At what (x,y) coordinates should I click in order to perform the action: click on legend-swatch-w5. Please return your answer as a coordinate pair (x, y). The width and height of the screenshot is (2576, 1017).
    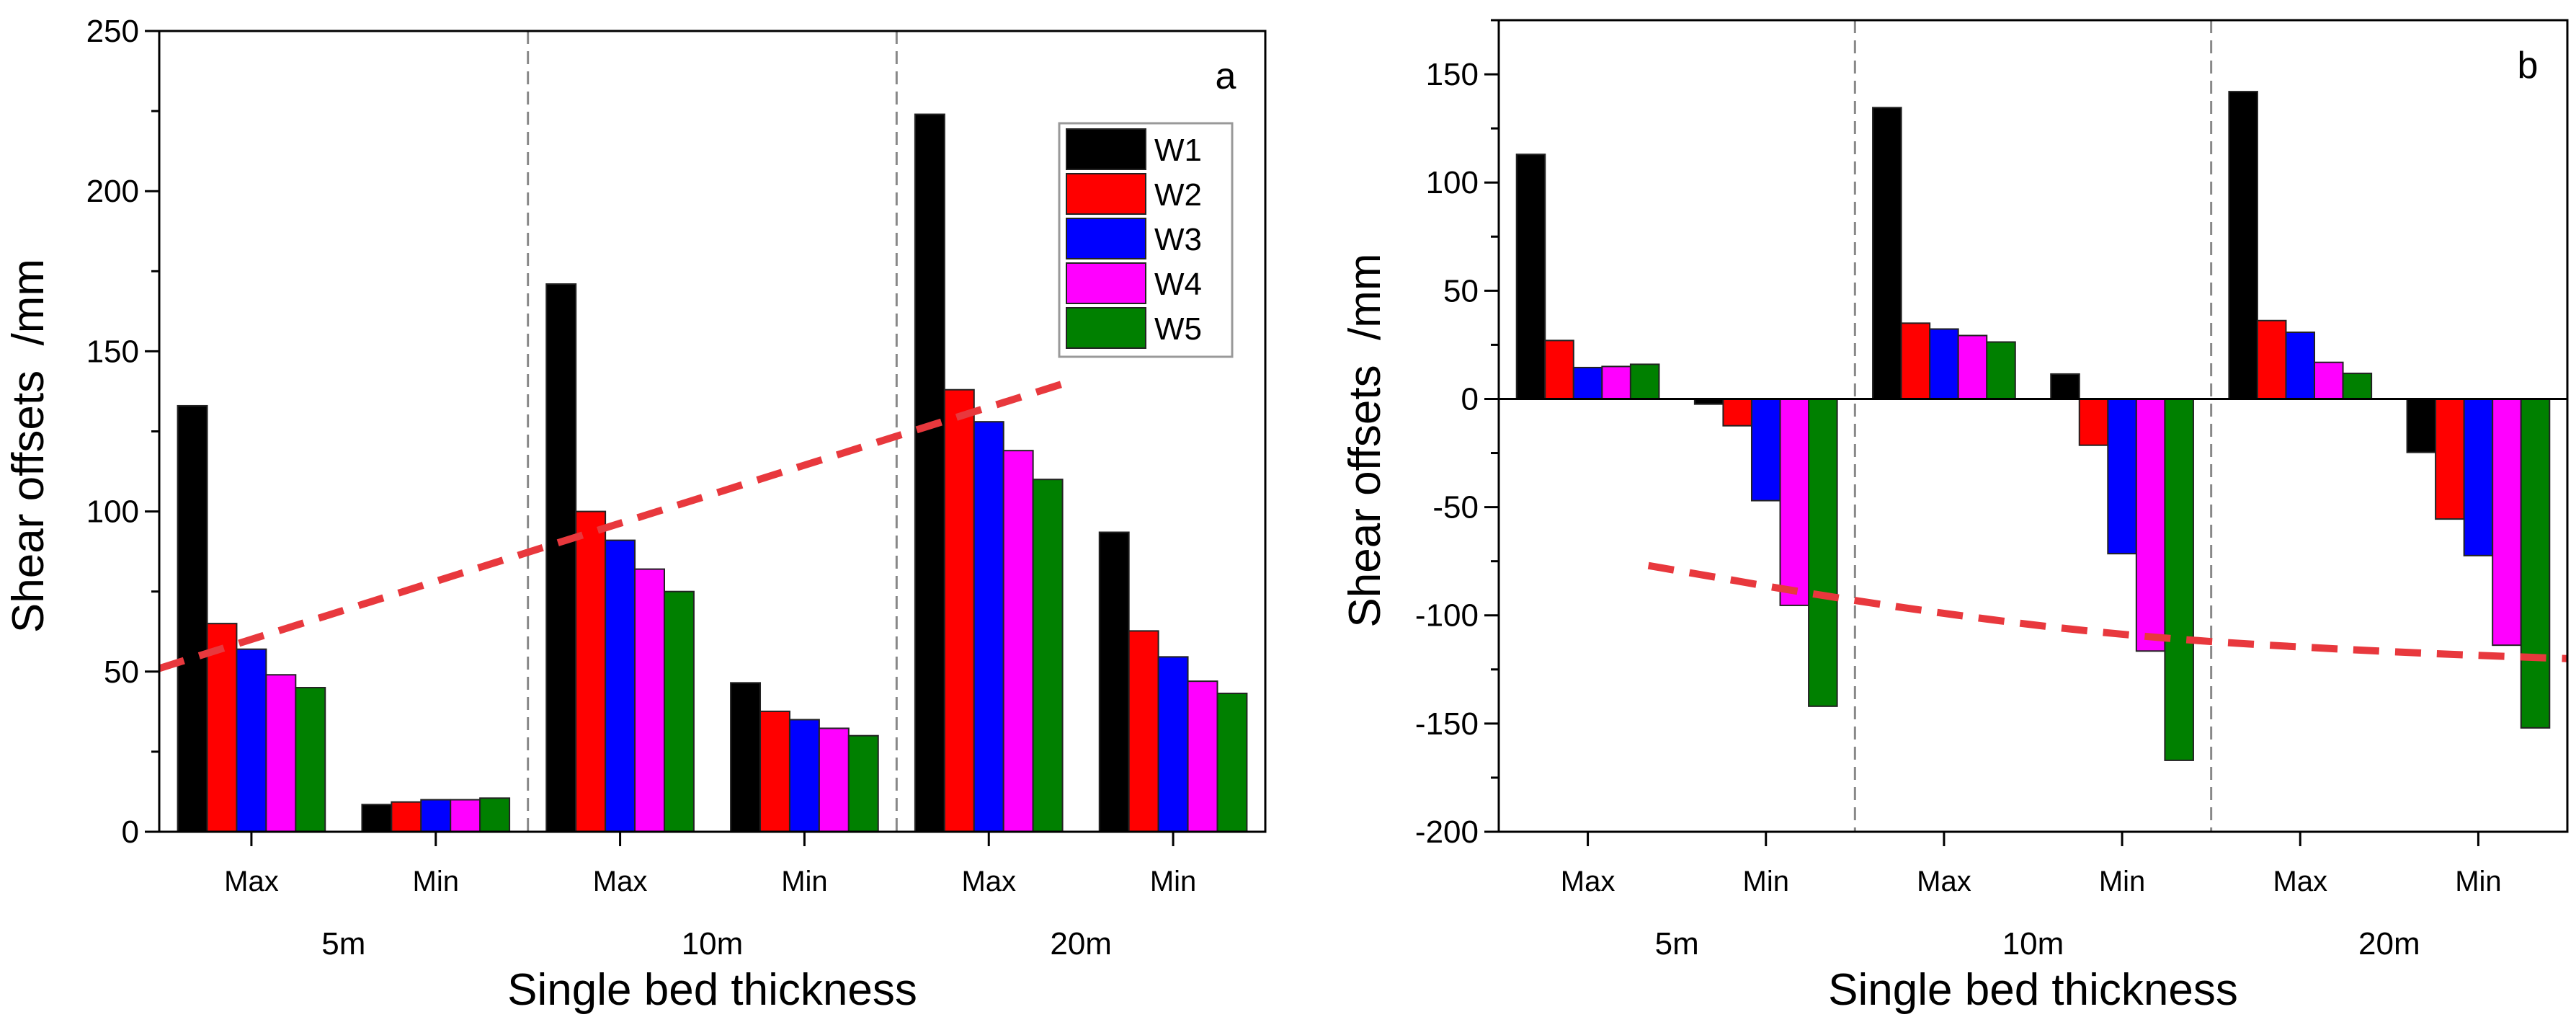
    Looking at the image, I should click on (1106, 328).